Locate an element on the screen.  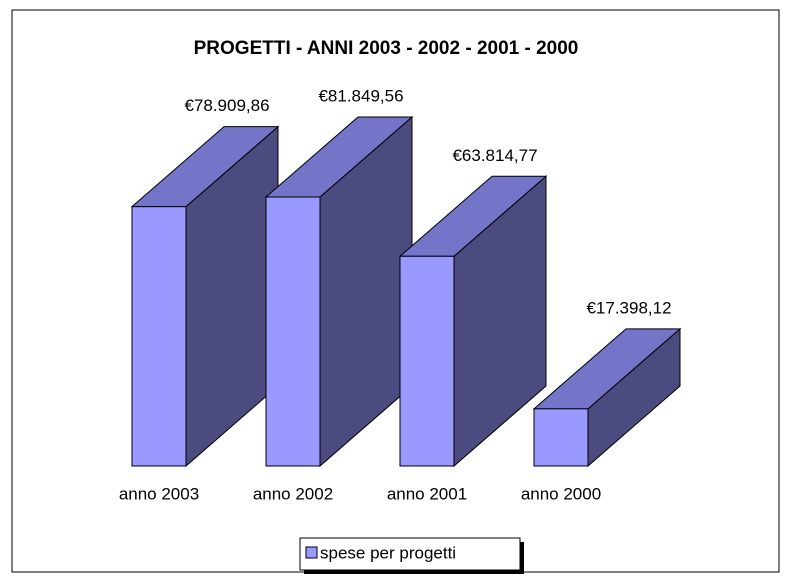
data-label: €17.398,12 is located at coordinates (628, 307).